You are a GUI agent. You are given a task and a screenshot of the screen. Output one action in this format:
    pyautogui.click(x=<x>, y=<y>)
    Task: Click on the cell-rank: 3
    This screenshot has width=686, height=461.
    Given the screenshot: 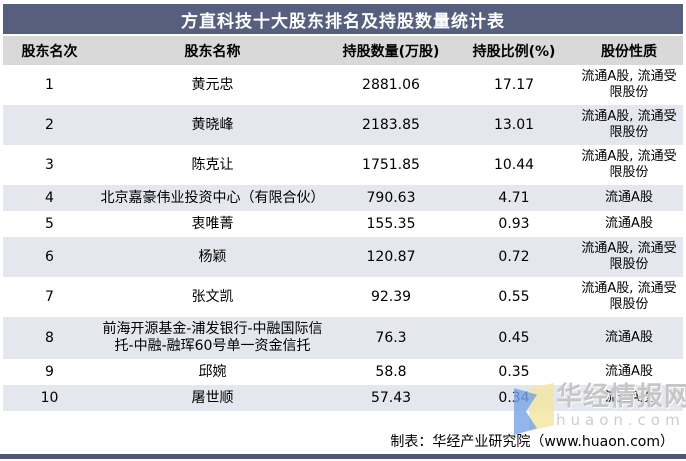 What is the action you would take?
    pyautogui.click(x=49, y=164)
    